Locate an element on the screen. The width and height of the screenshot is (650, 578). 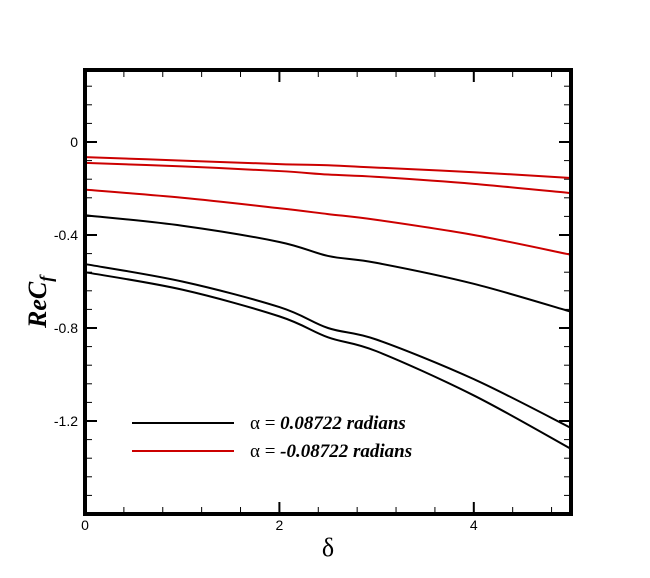
x-tick-label: 0 is located at coordinates (85, 525).